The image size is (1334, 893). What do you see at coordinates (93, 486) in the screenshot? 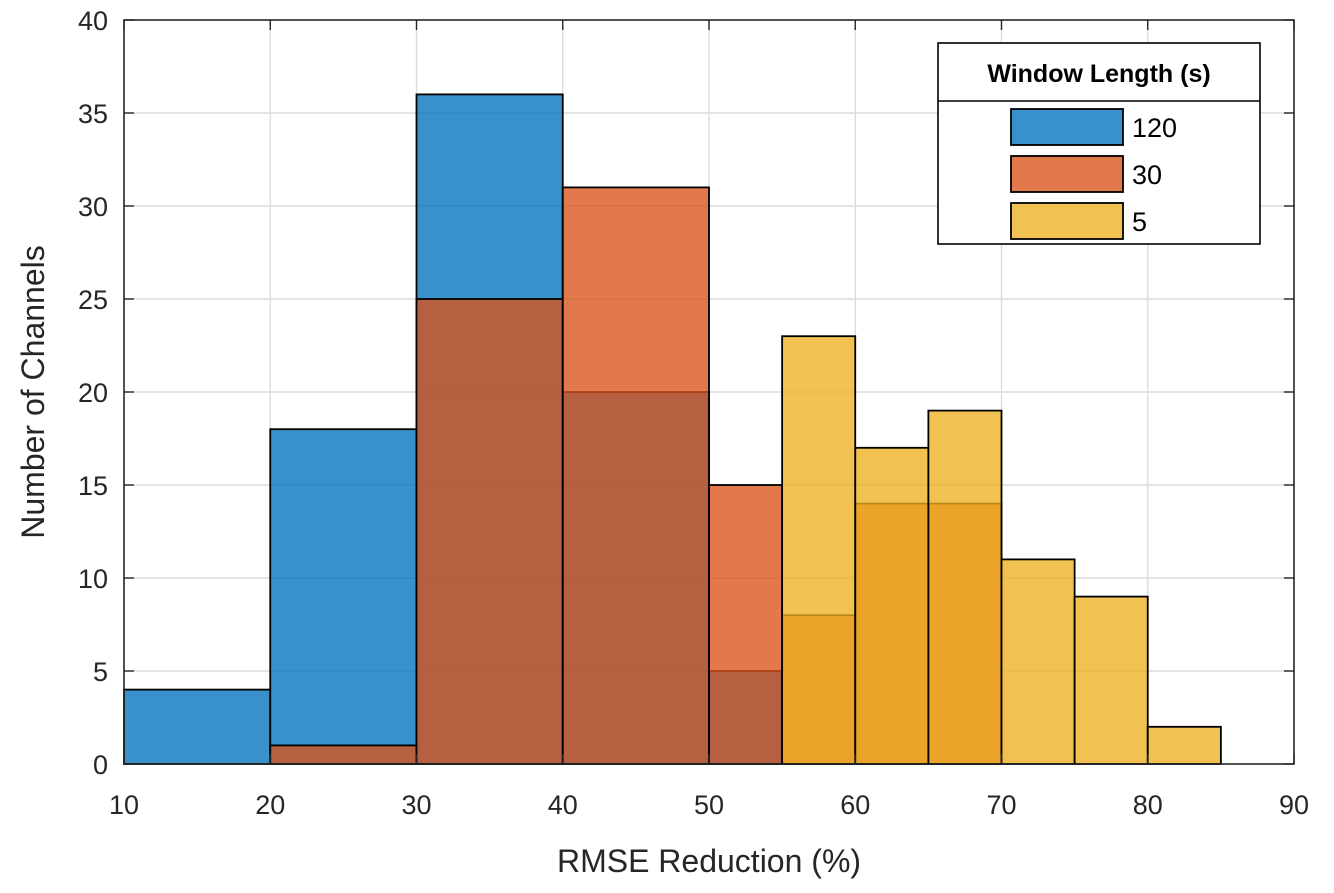
I see `y-tick-label: 15` at bounding box center [93, 486].